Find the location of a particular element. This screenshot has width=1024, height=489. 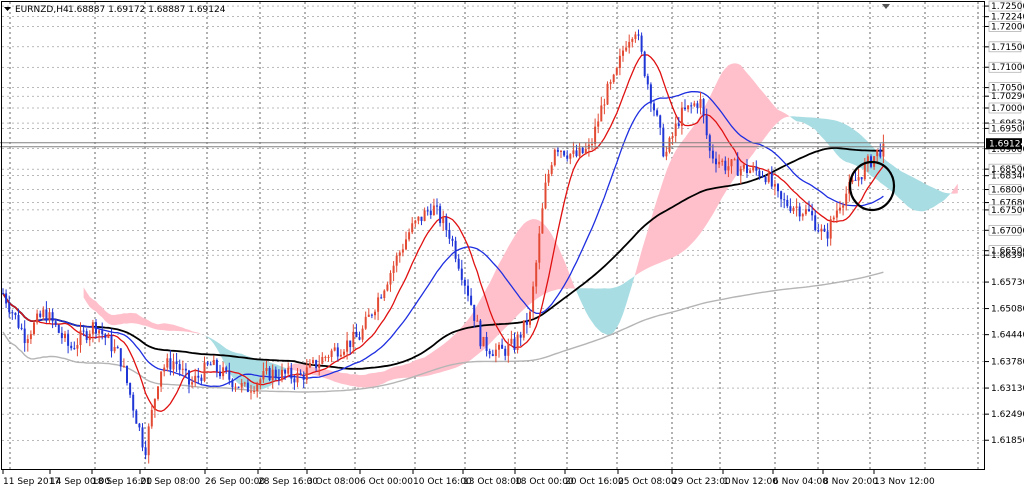

y-tick-label: 1.69000 is located at coordinates (1007, 150).